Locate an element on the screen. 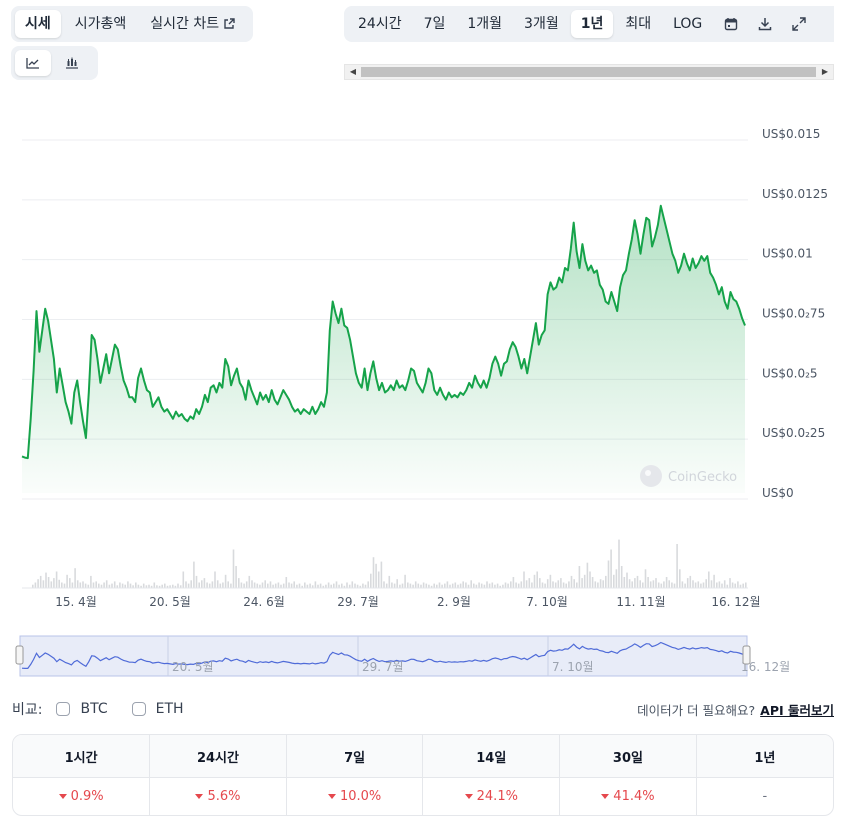  range-1m-label: 1개월 is located at coordinates (485, 24).